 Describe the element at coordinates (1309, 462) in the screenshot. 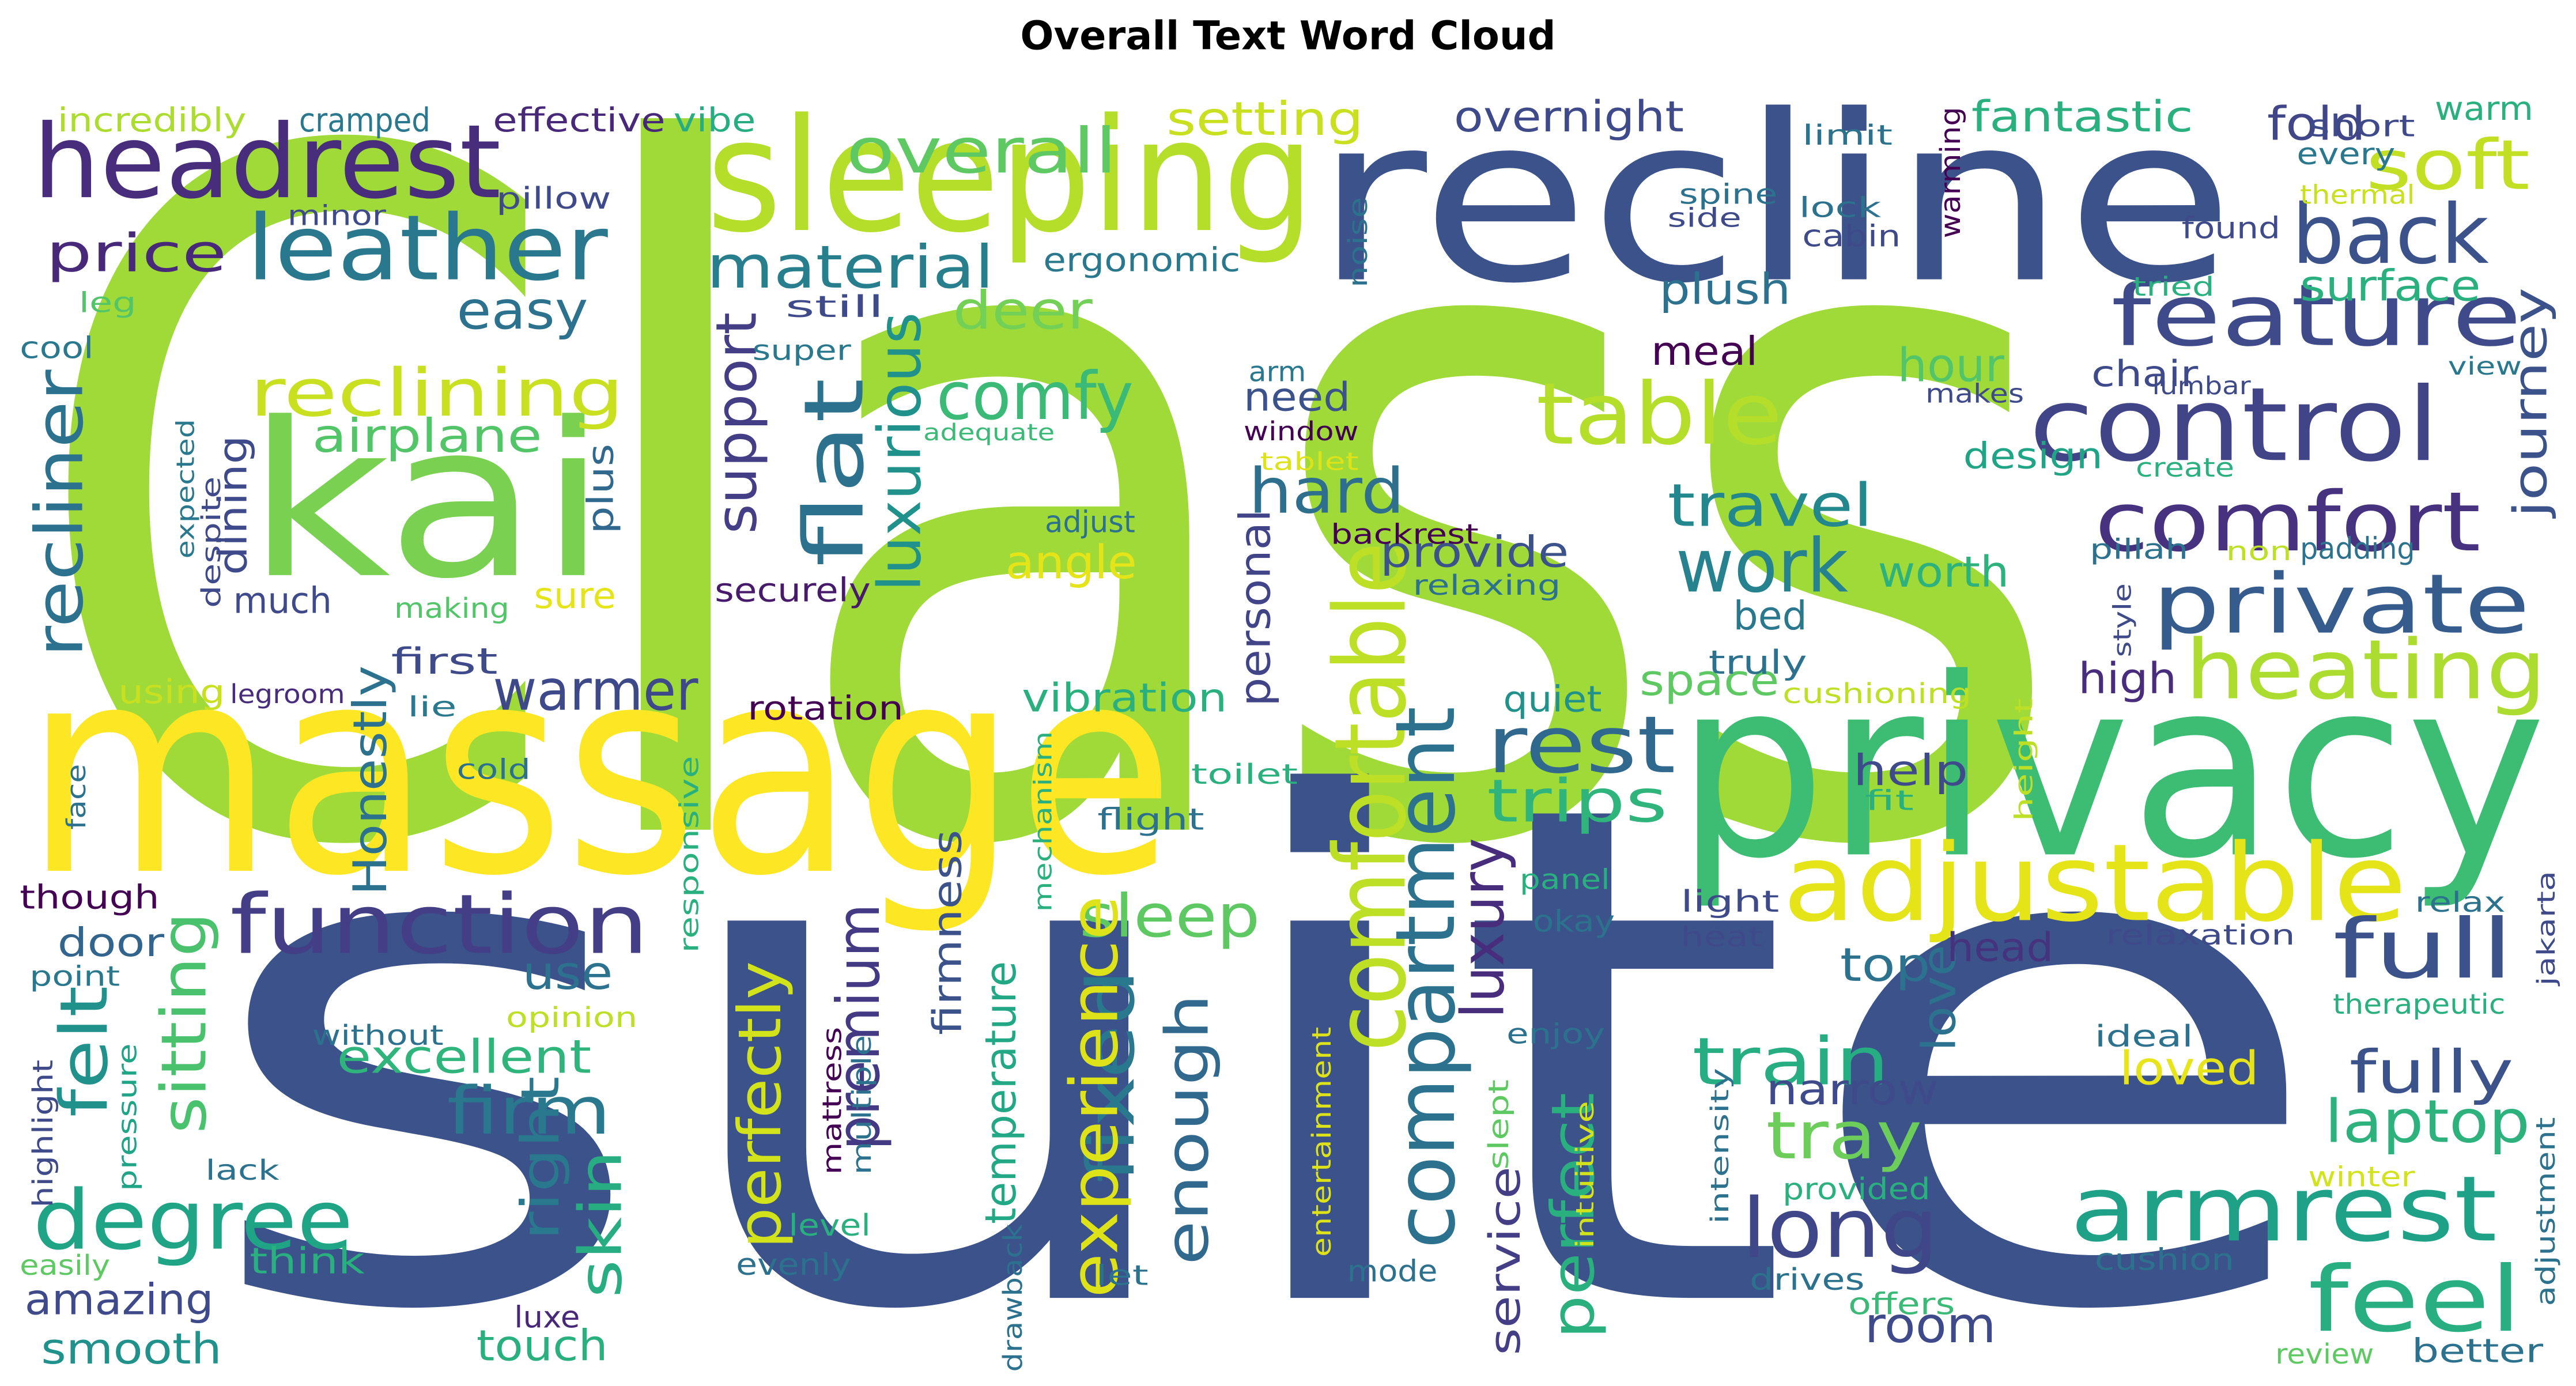

I see `word: tablet` at that location.